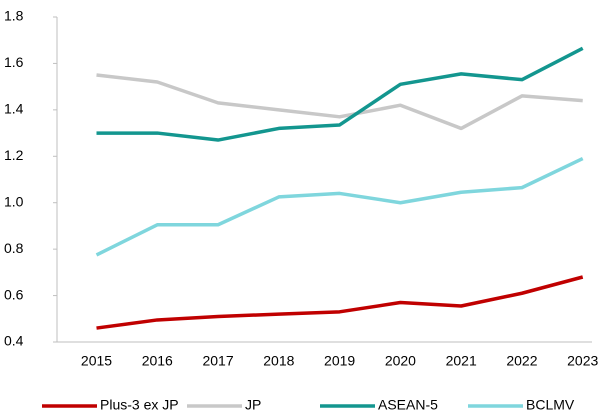 This screenshot has height=418, width=606. I want to click on legend-label: Plus-3 ex JP, so click(139, 405).